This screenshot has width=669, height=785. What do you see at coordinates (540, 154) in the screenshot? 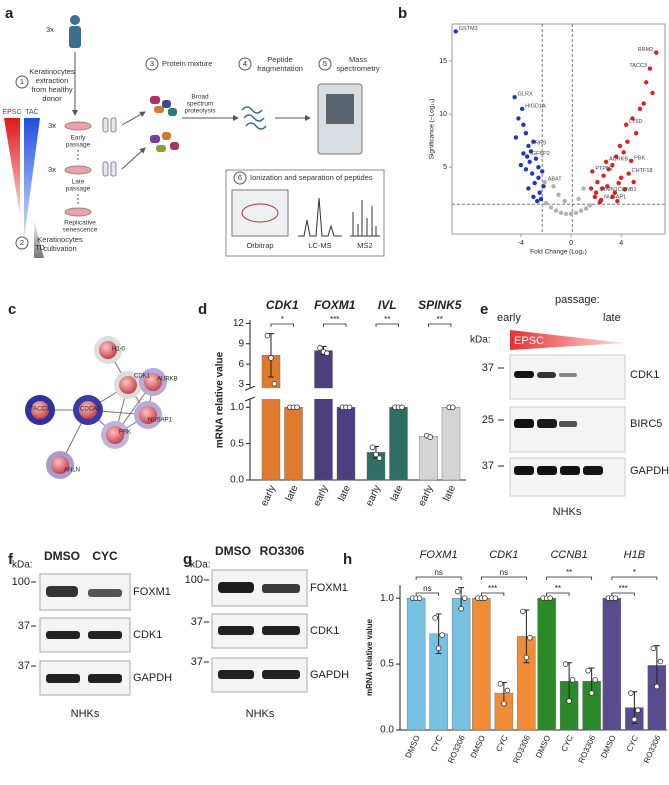
I see `point-label: IGFBP2` at bounding box center [540, 154].